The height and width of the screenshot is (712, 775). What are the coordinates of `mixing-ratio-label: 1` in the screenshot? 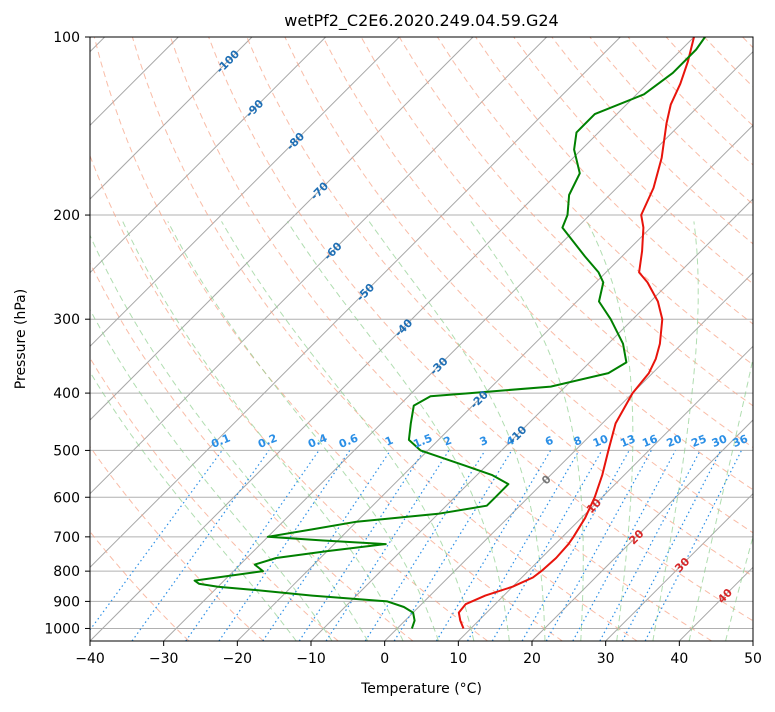 It's located at (389, 441).